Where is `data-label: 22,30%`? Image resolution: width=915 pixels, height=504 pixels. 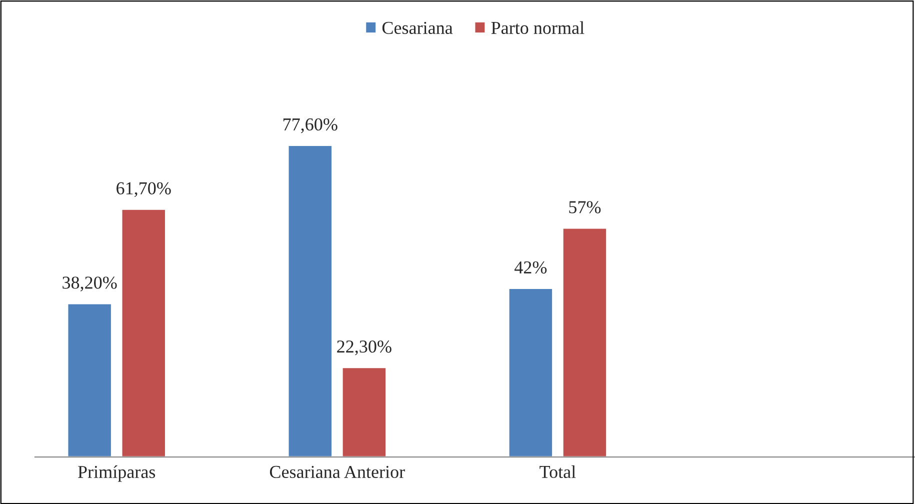 data-label: 22,30% is located at coordinates (364, 348).